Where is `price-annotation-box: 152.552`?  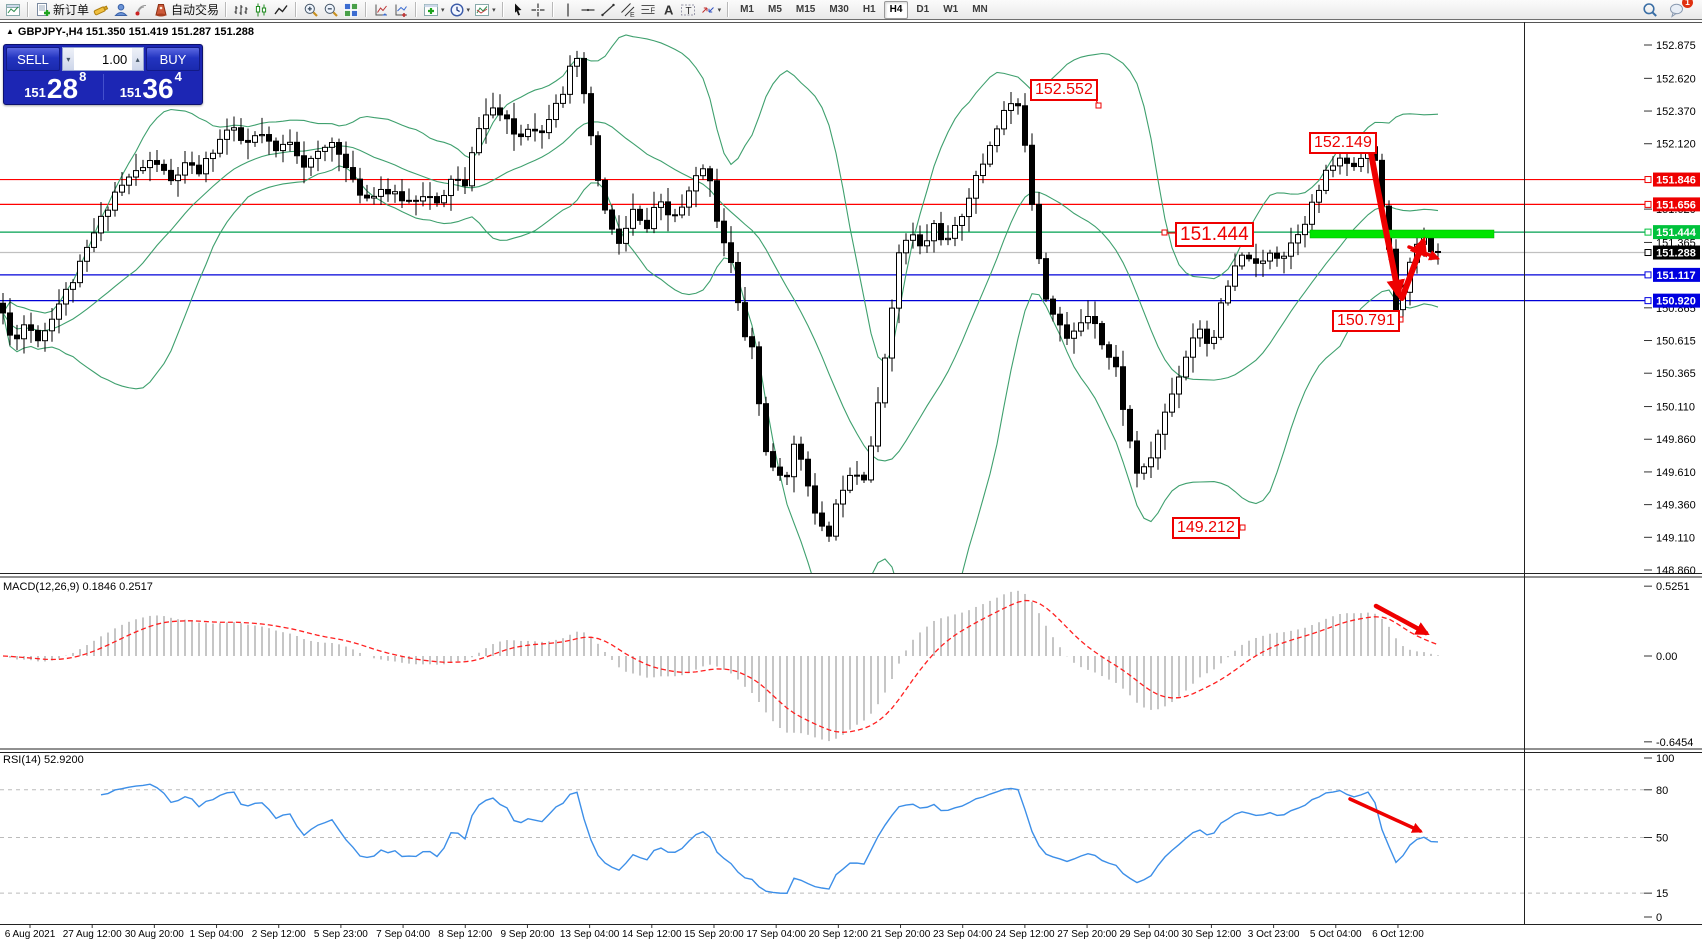
price-annotation-box: 152.552 is located at coordinates (1064, 90).